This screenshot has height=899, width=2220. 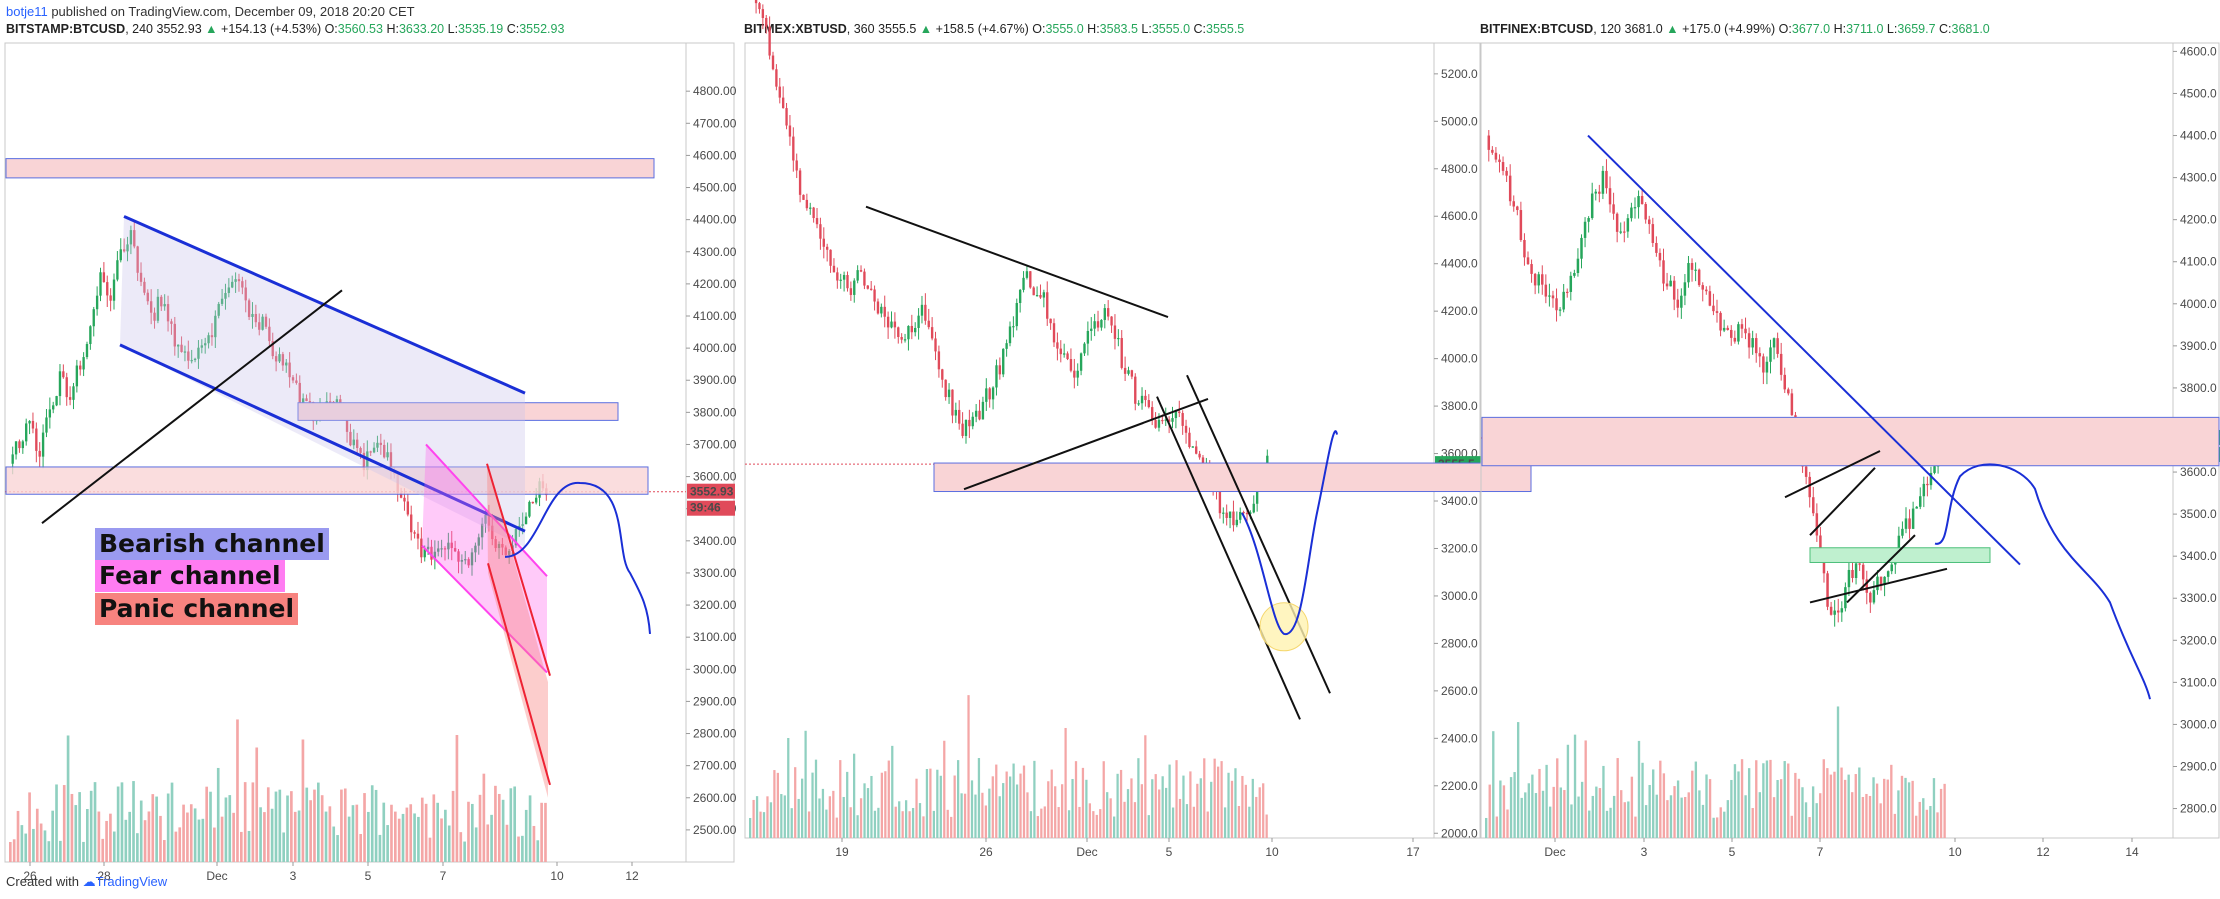 I want to click on panic-channel-fill, so click(x=517, y=630).